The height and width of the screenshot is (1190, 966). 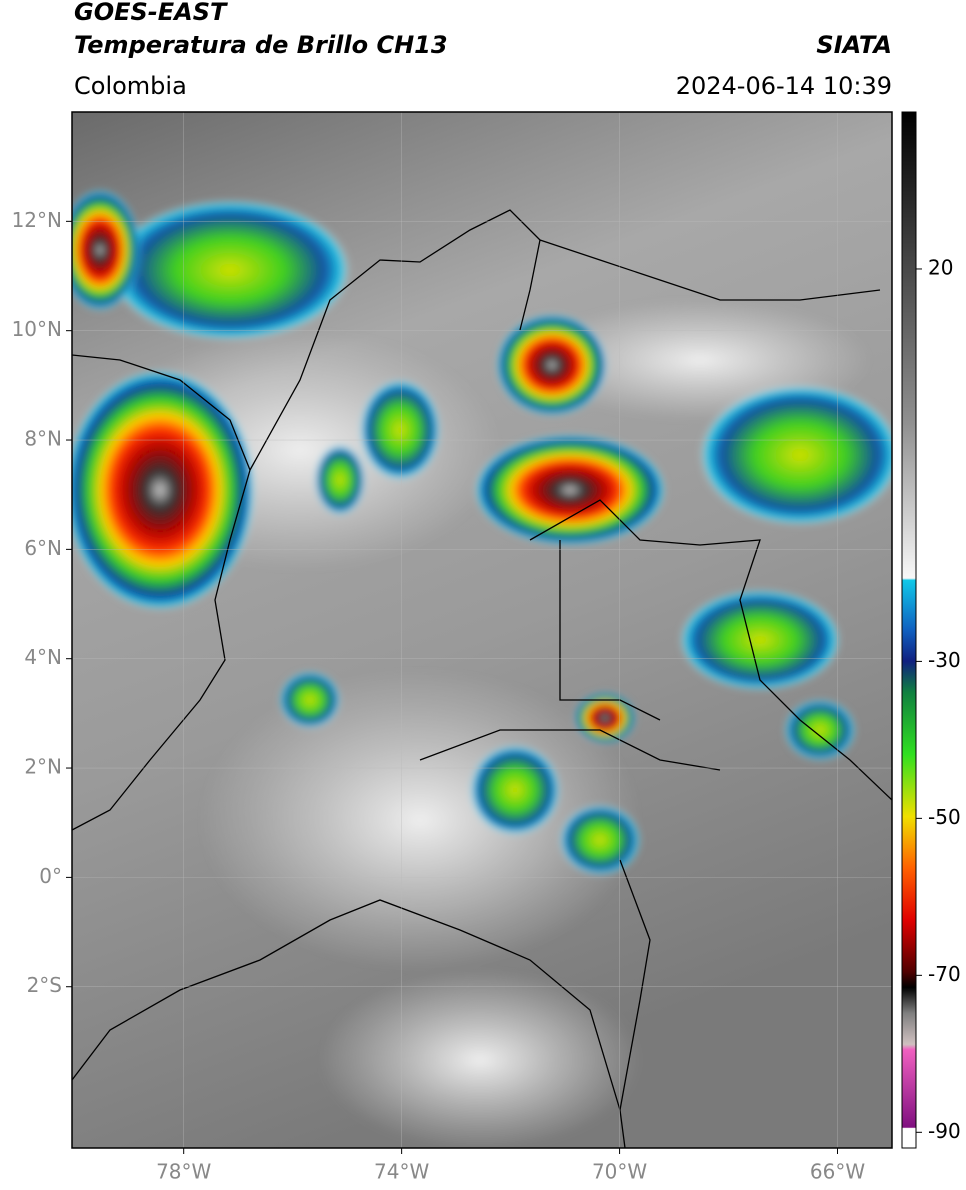 What do you see at coordinates (784, 86) in the screenshot?
I see `datetime: 2024-06-14 10:39` at bounding box center [784, 86].